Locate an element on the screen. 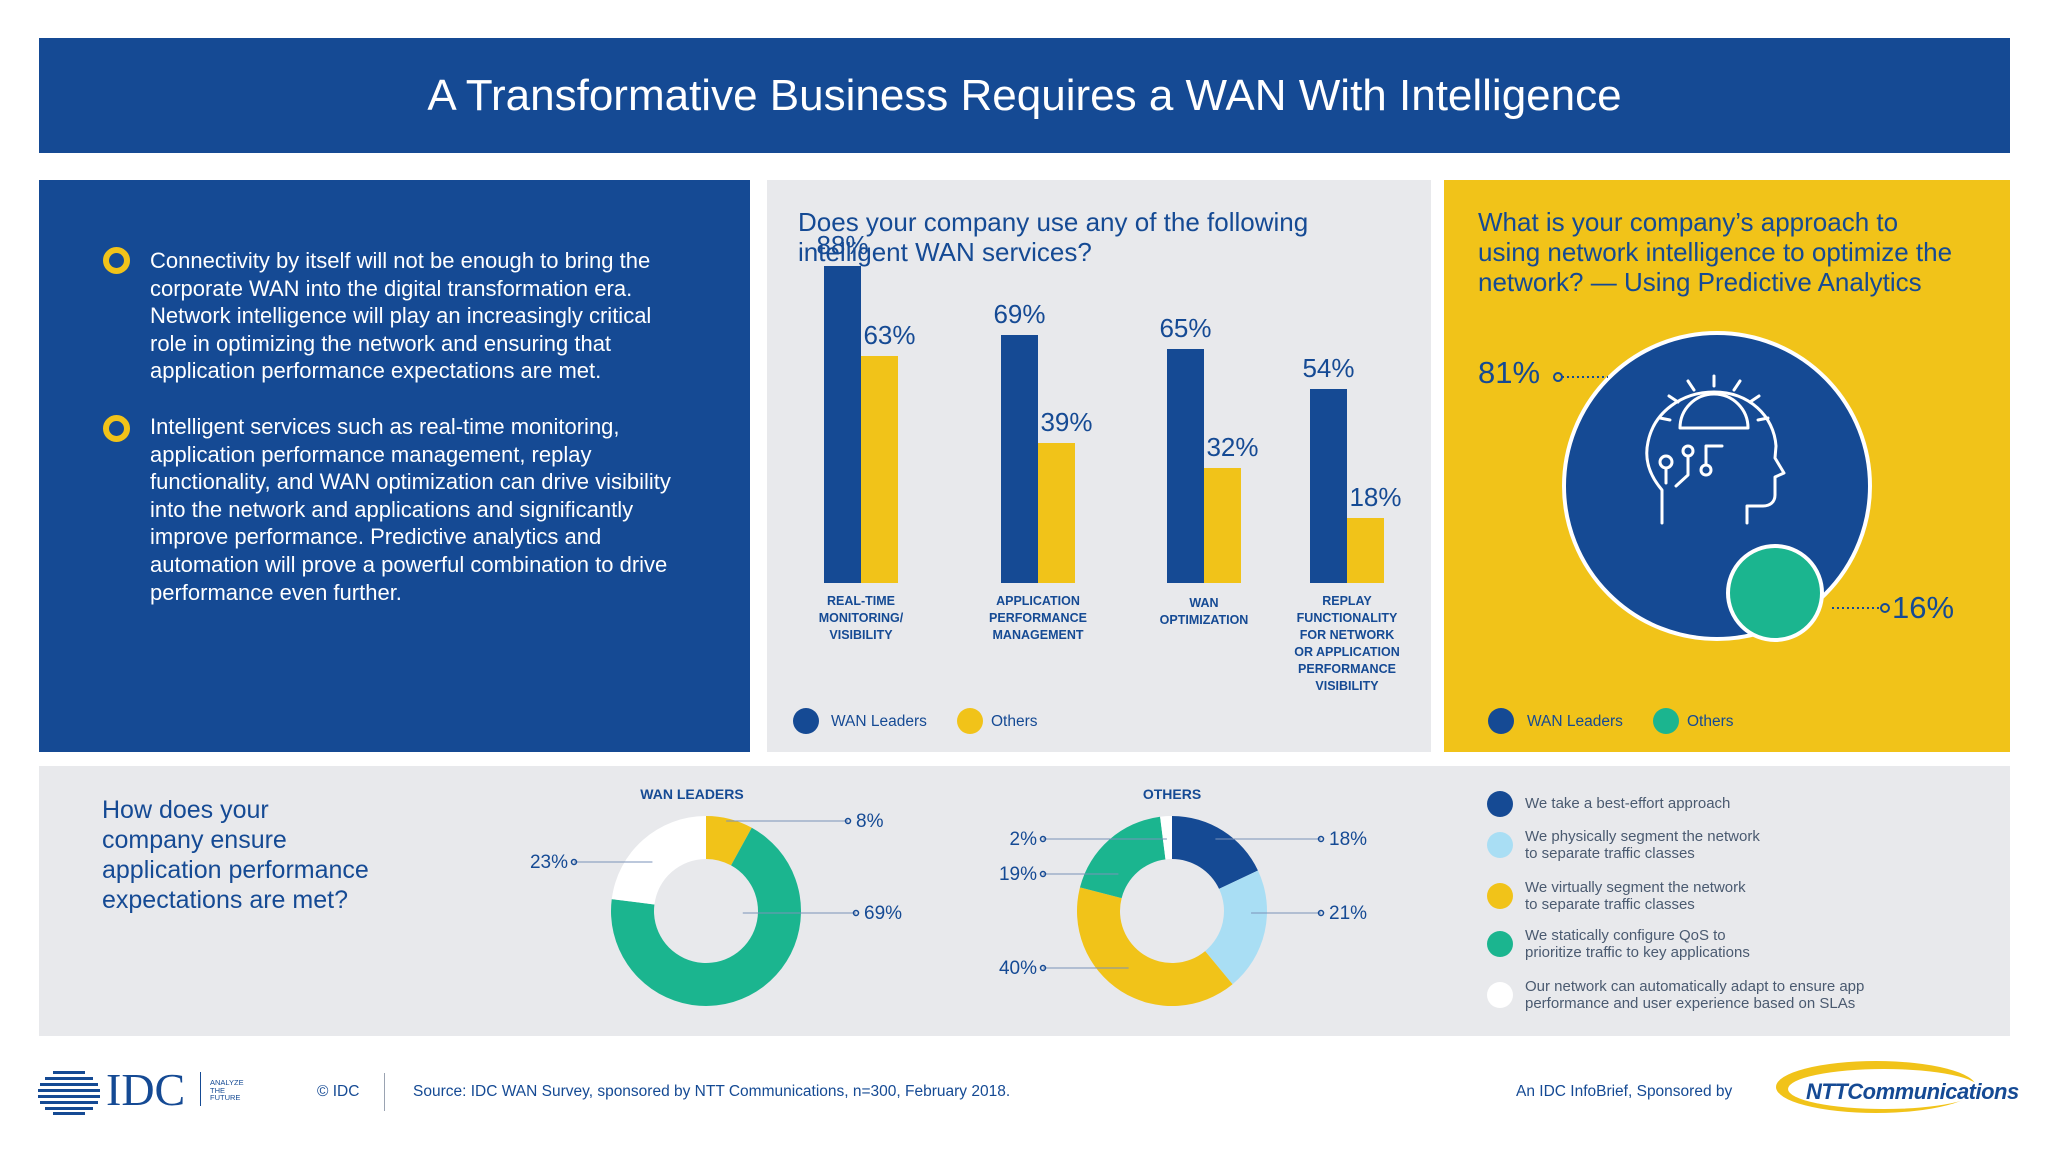  bubble-others is located at coordinates (1775, 593).